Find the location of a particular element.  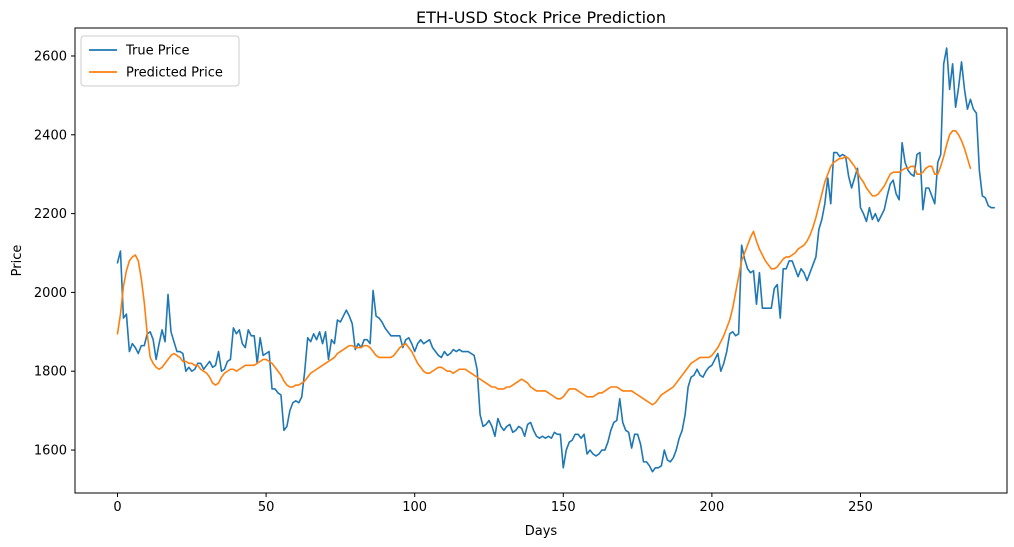

y-tick-label: 1600 is located at coordinates (50, 451).